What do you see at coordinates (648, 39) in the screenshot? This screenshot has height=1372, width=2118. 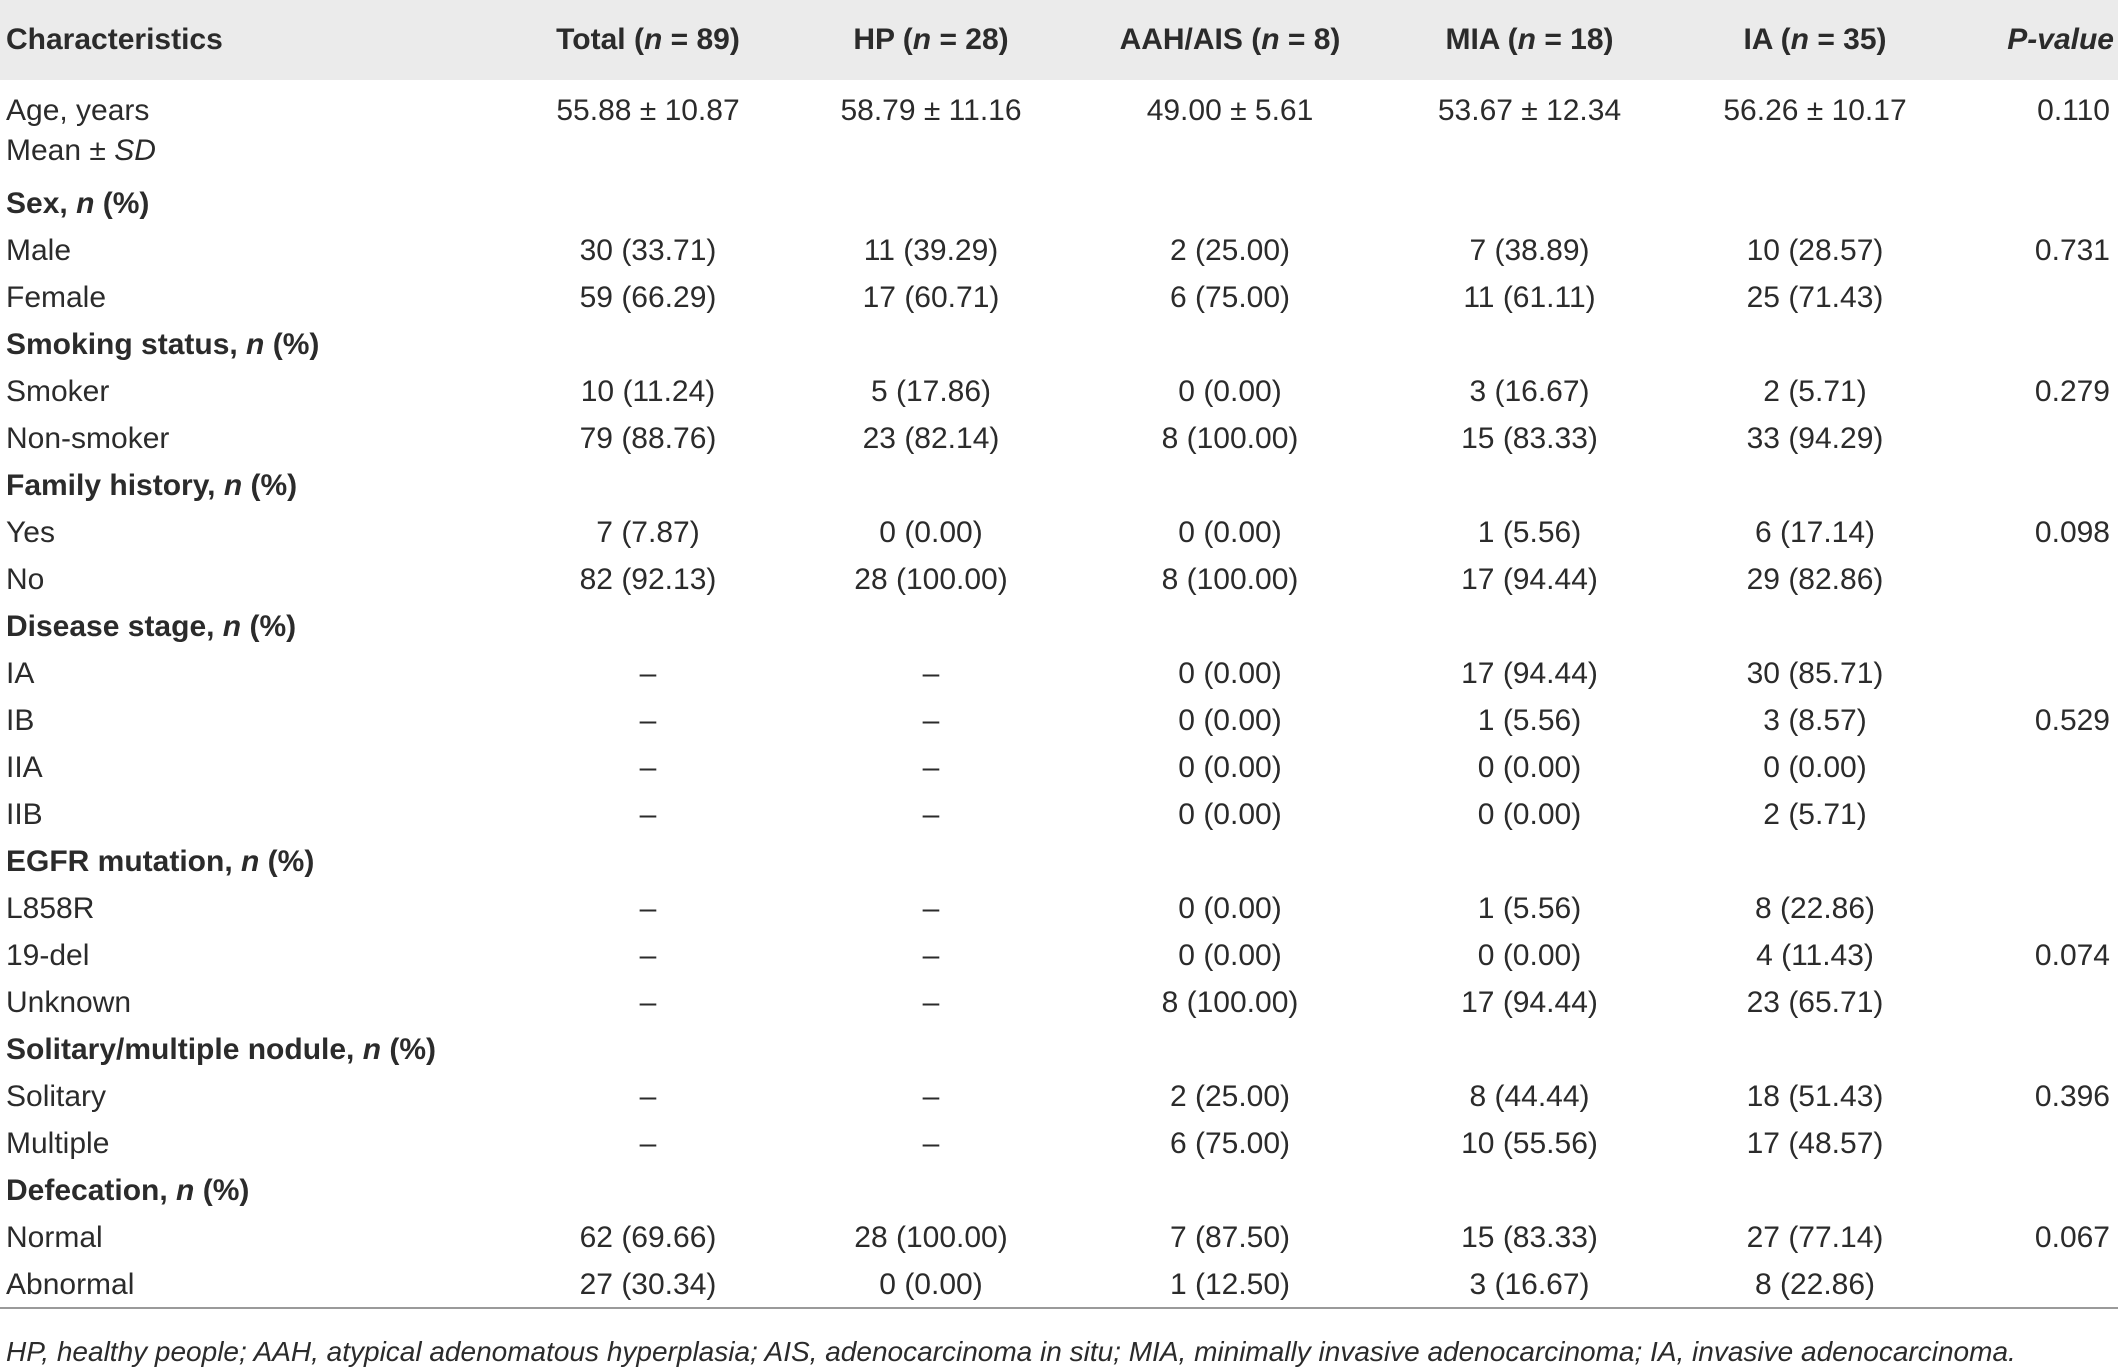 I see `header-total: Total (n = 89)` at bounding box center [648, 39].